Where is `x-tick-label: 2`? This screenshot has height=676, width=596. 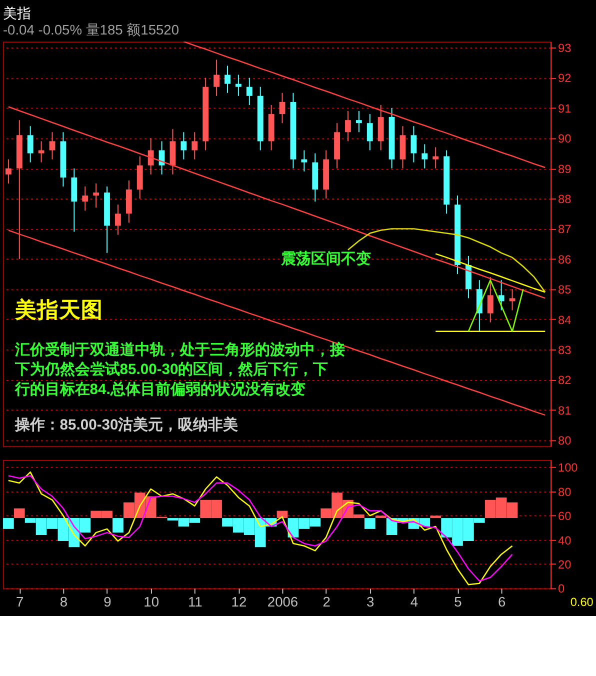
x-tick-label: 2 is located at coordinates (326, 601).